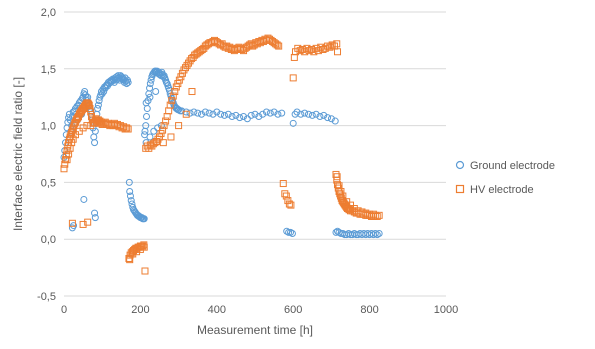  Describe the element at coordinates (48, 240) in the screenshot. I see `y-tick-label: 0,0` at that location.